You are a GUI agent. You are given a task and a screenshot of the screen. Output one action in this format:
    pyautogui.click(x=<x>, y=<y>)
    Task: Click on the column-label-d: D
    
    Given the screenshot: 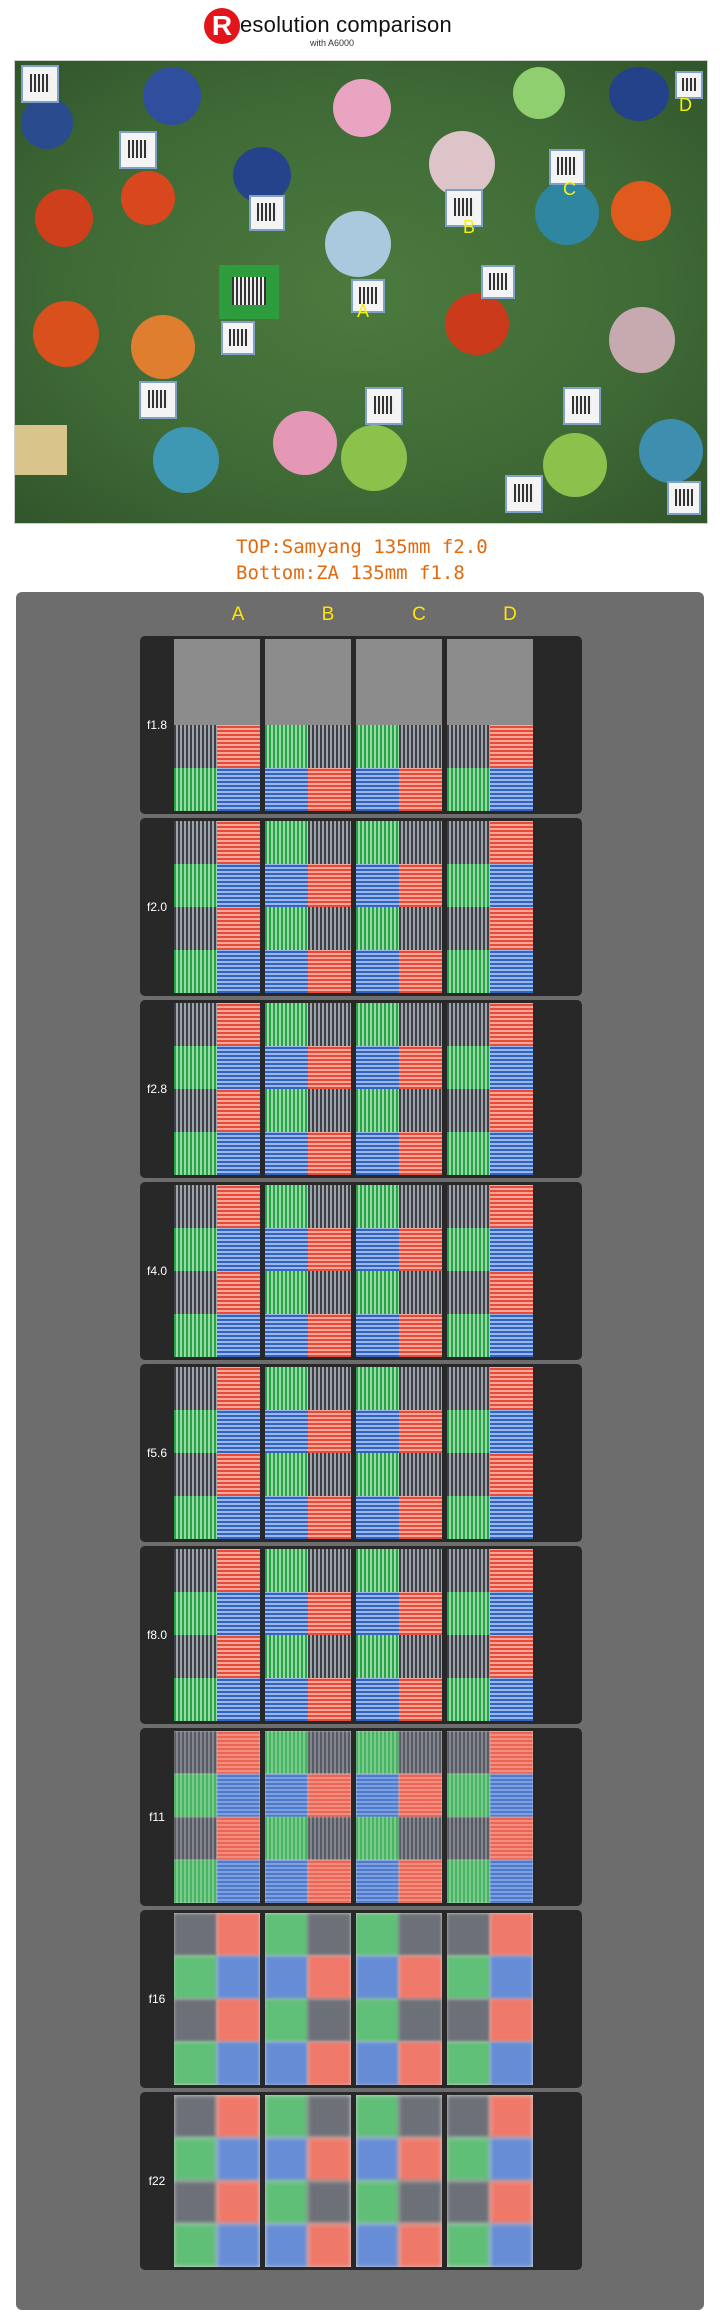 What is the action you would take?
    pyautogui.click(x=510, y=614)
    